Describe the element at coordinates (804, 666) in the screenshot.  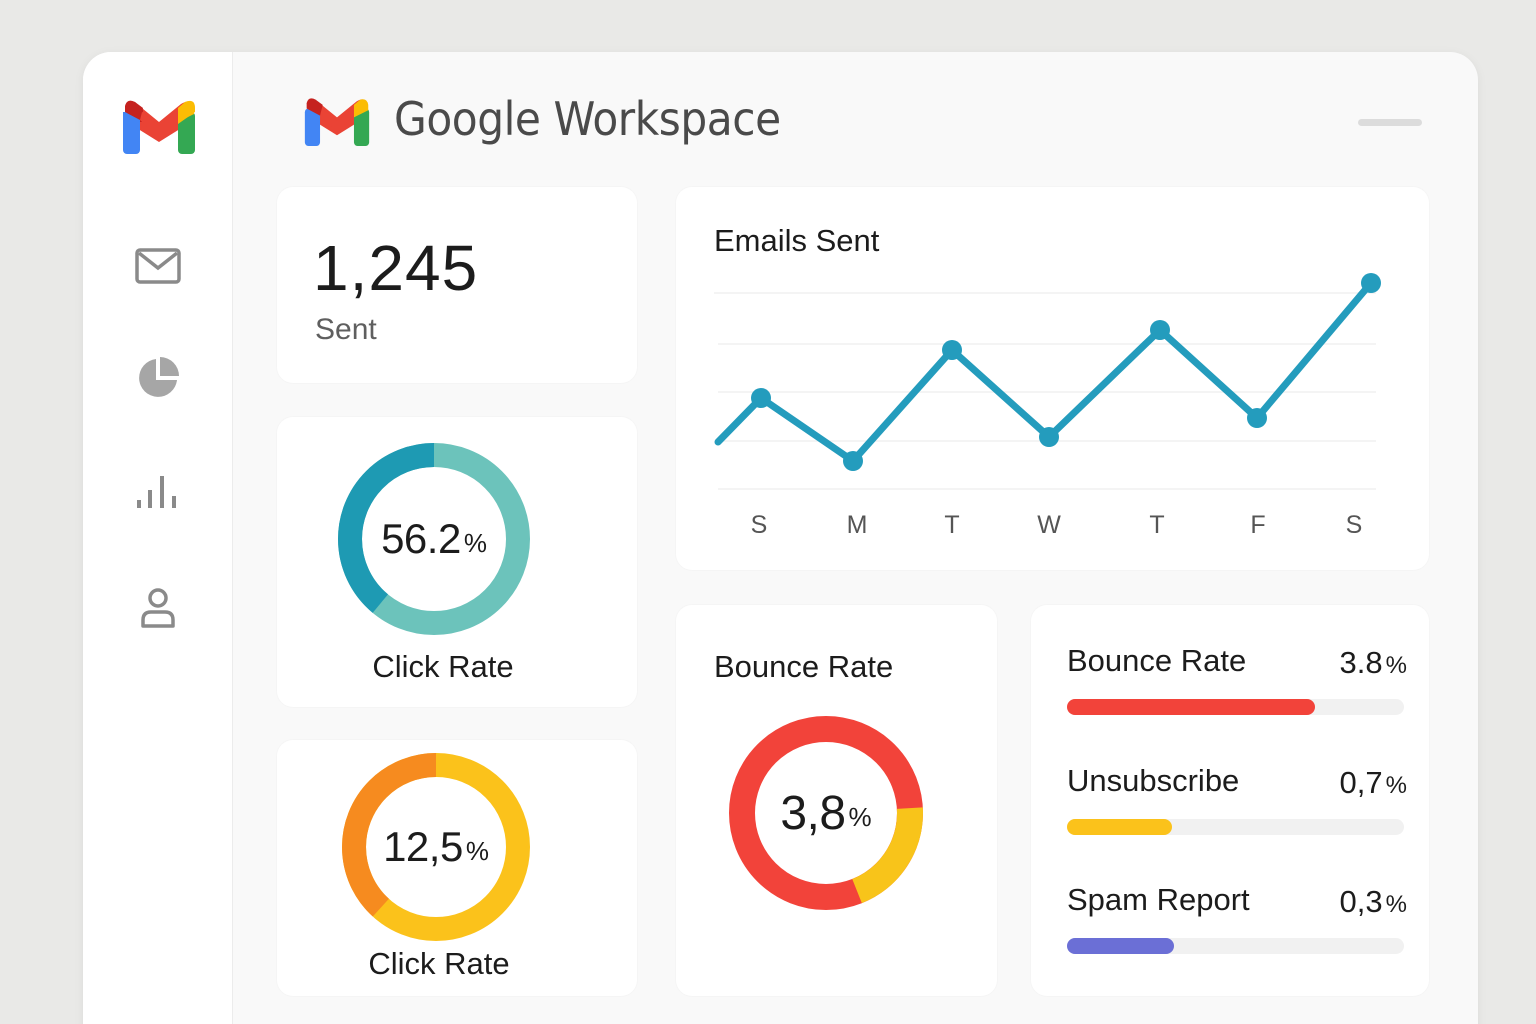
I see `bounce-rate-title: Bounce Rate` at that location.